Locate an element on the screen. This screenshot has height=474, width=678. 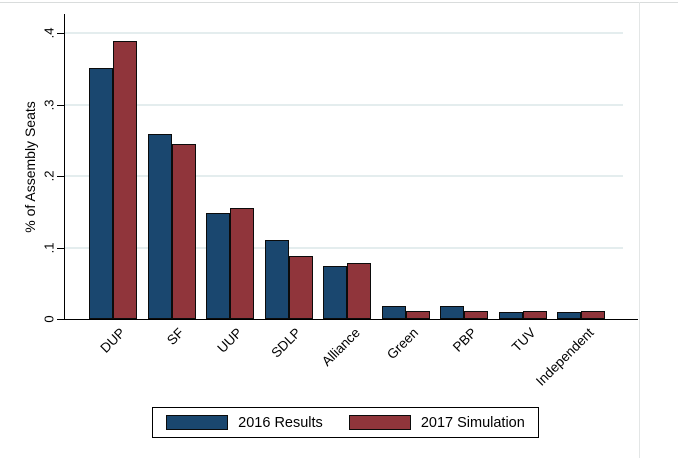
gridline-y-.3 is located at coordinates (344, 104).